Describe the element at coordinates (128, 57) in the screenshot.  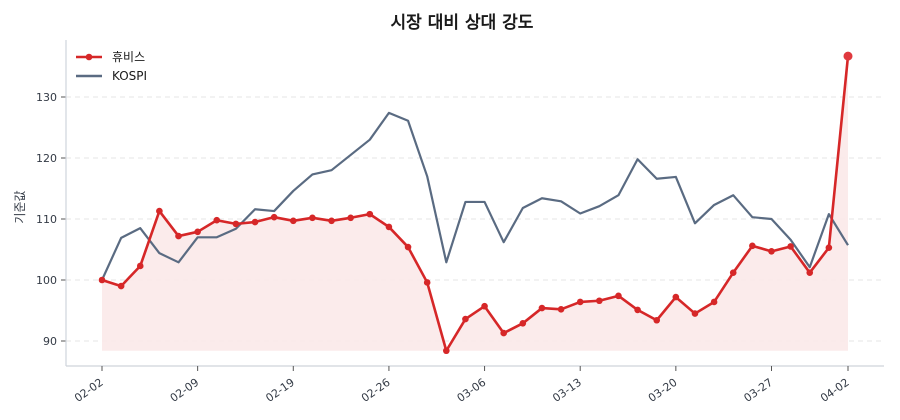
I see `legend-label: 휴비스` at that location.